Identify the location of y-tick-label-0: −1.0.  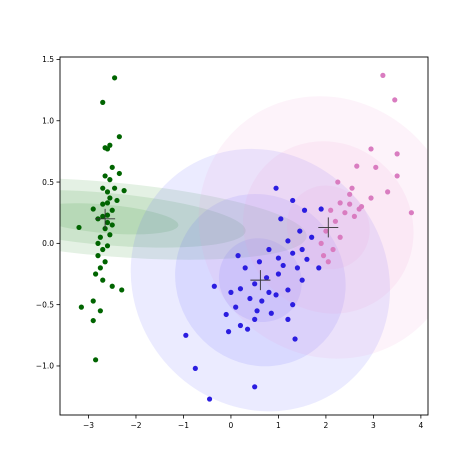
(45, 366).